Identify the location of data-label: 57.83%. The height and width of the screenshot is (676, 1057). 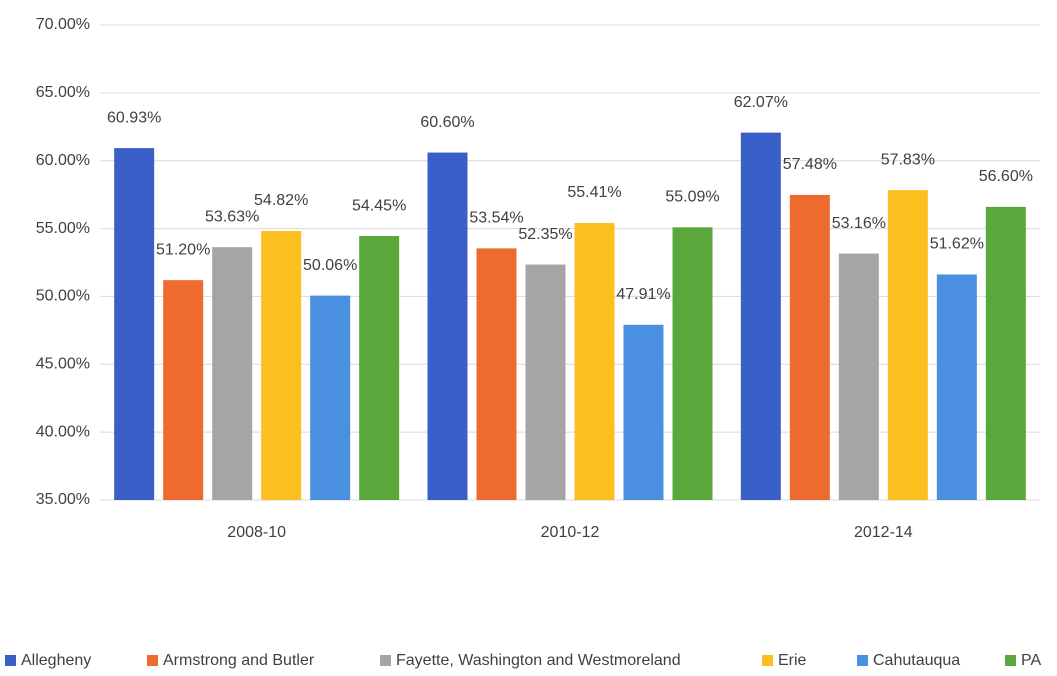
(908, 159).